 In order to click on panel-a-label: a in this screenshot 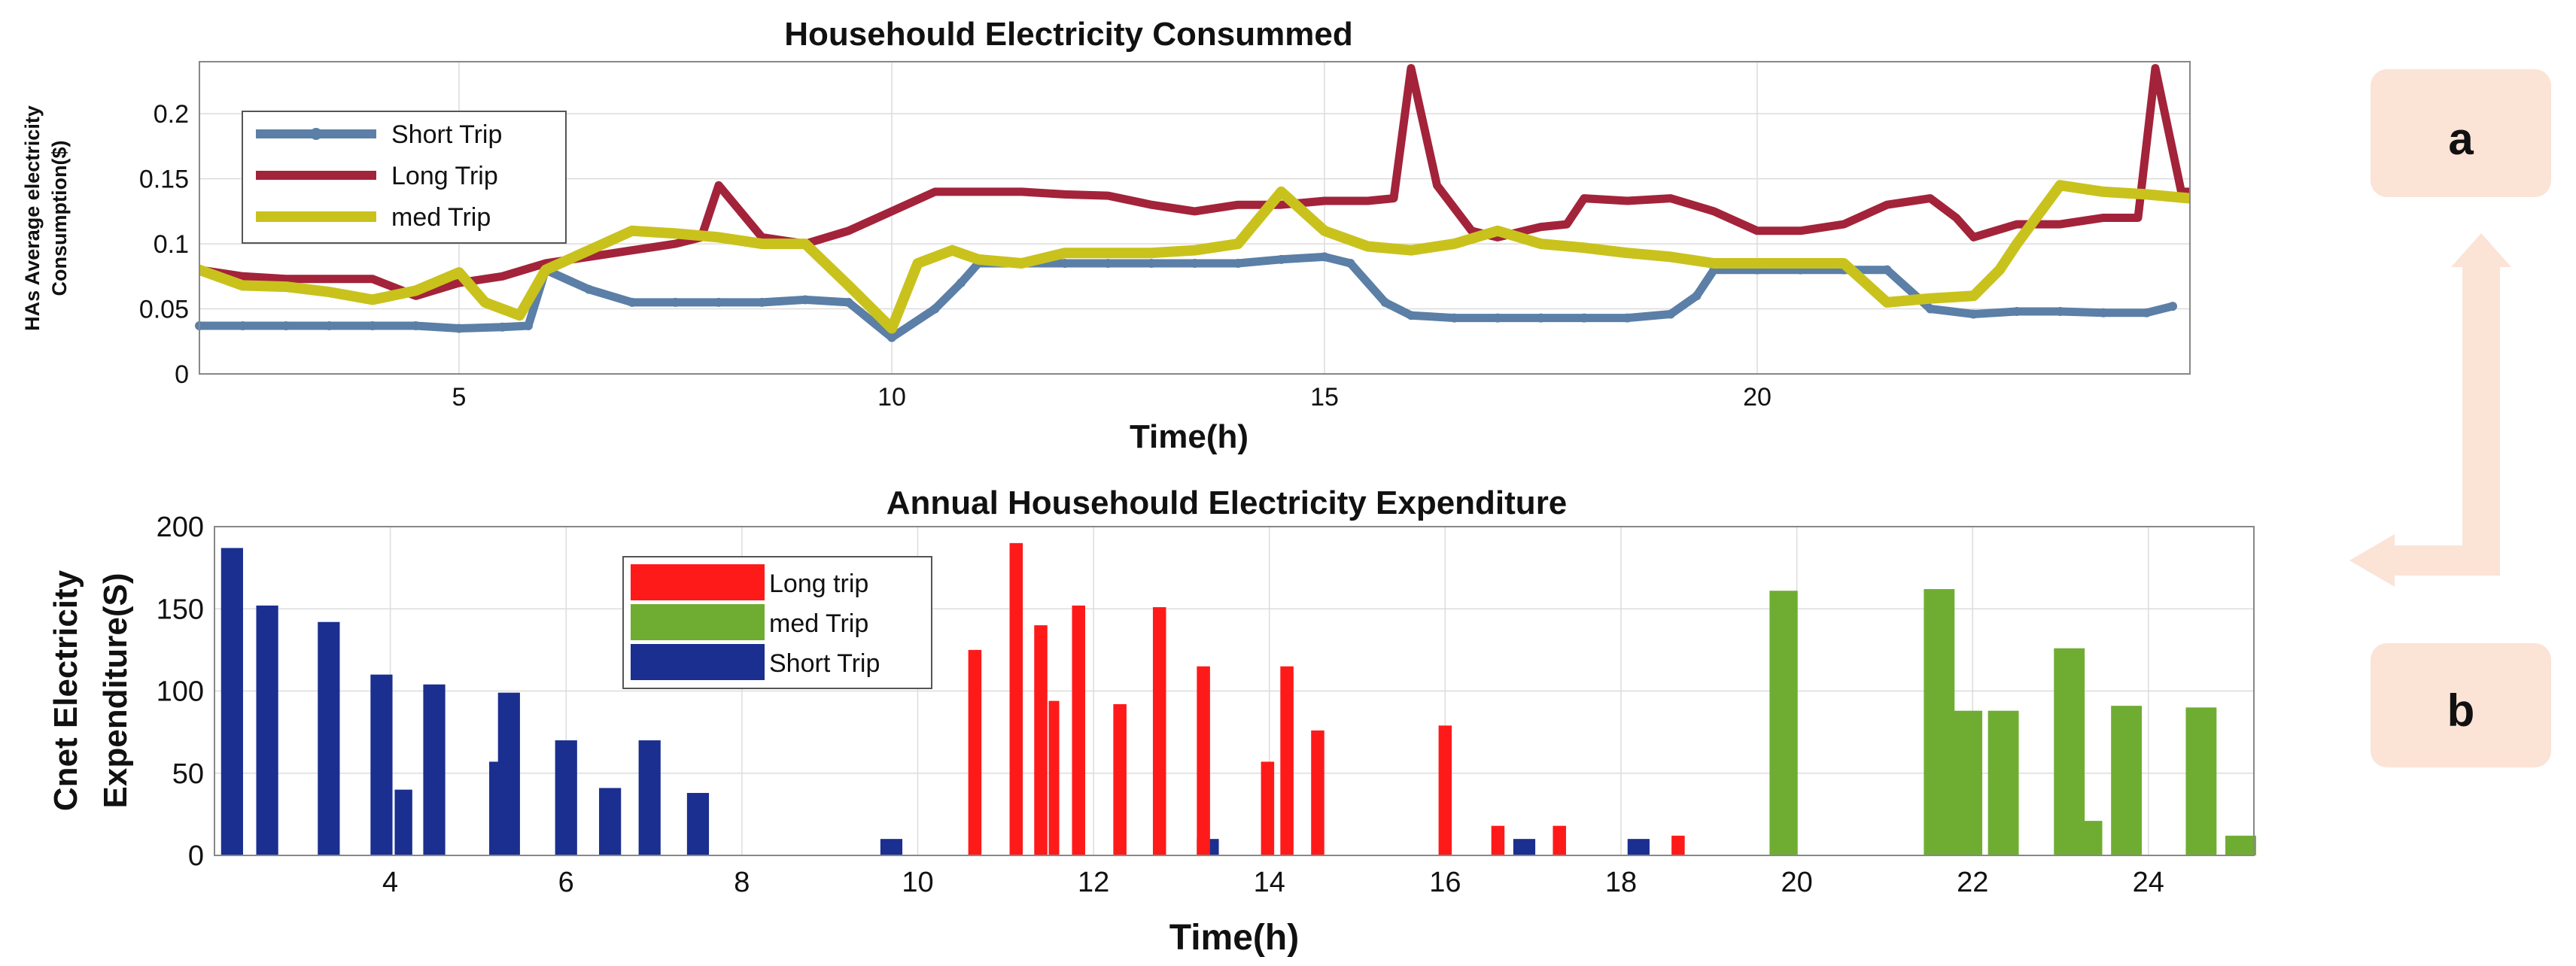, I will do `click(2461, 139)`.